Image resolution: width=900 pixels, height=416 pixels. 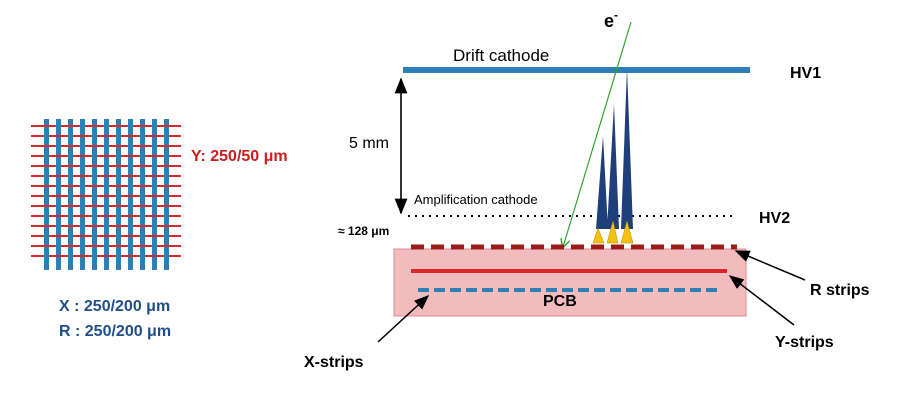 I want to click on gap-label: 5 mm, so click(x=369, y=143).